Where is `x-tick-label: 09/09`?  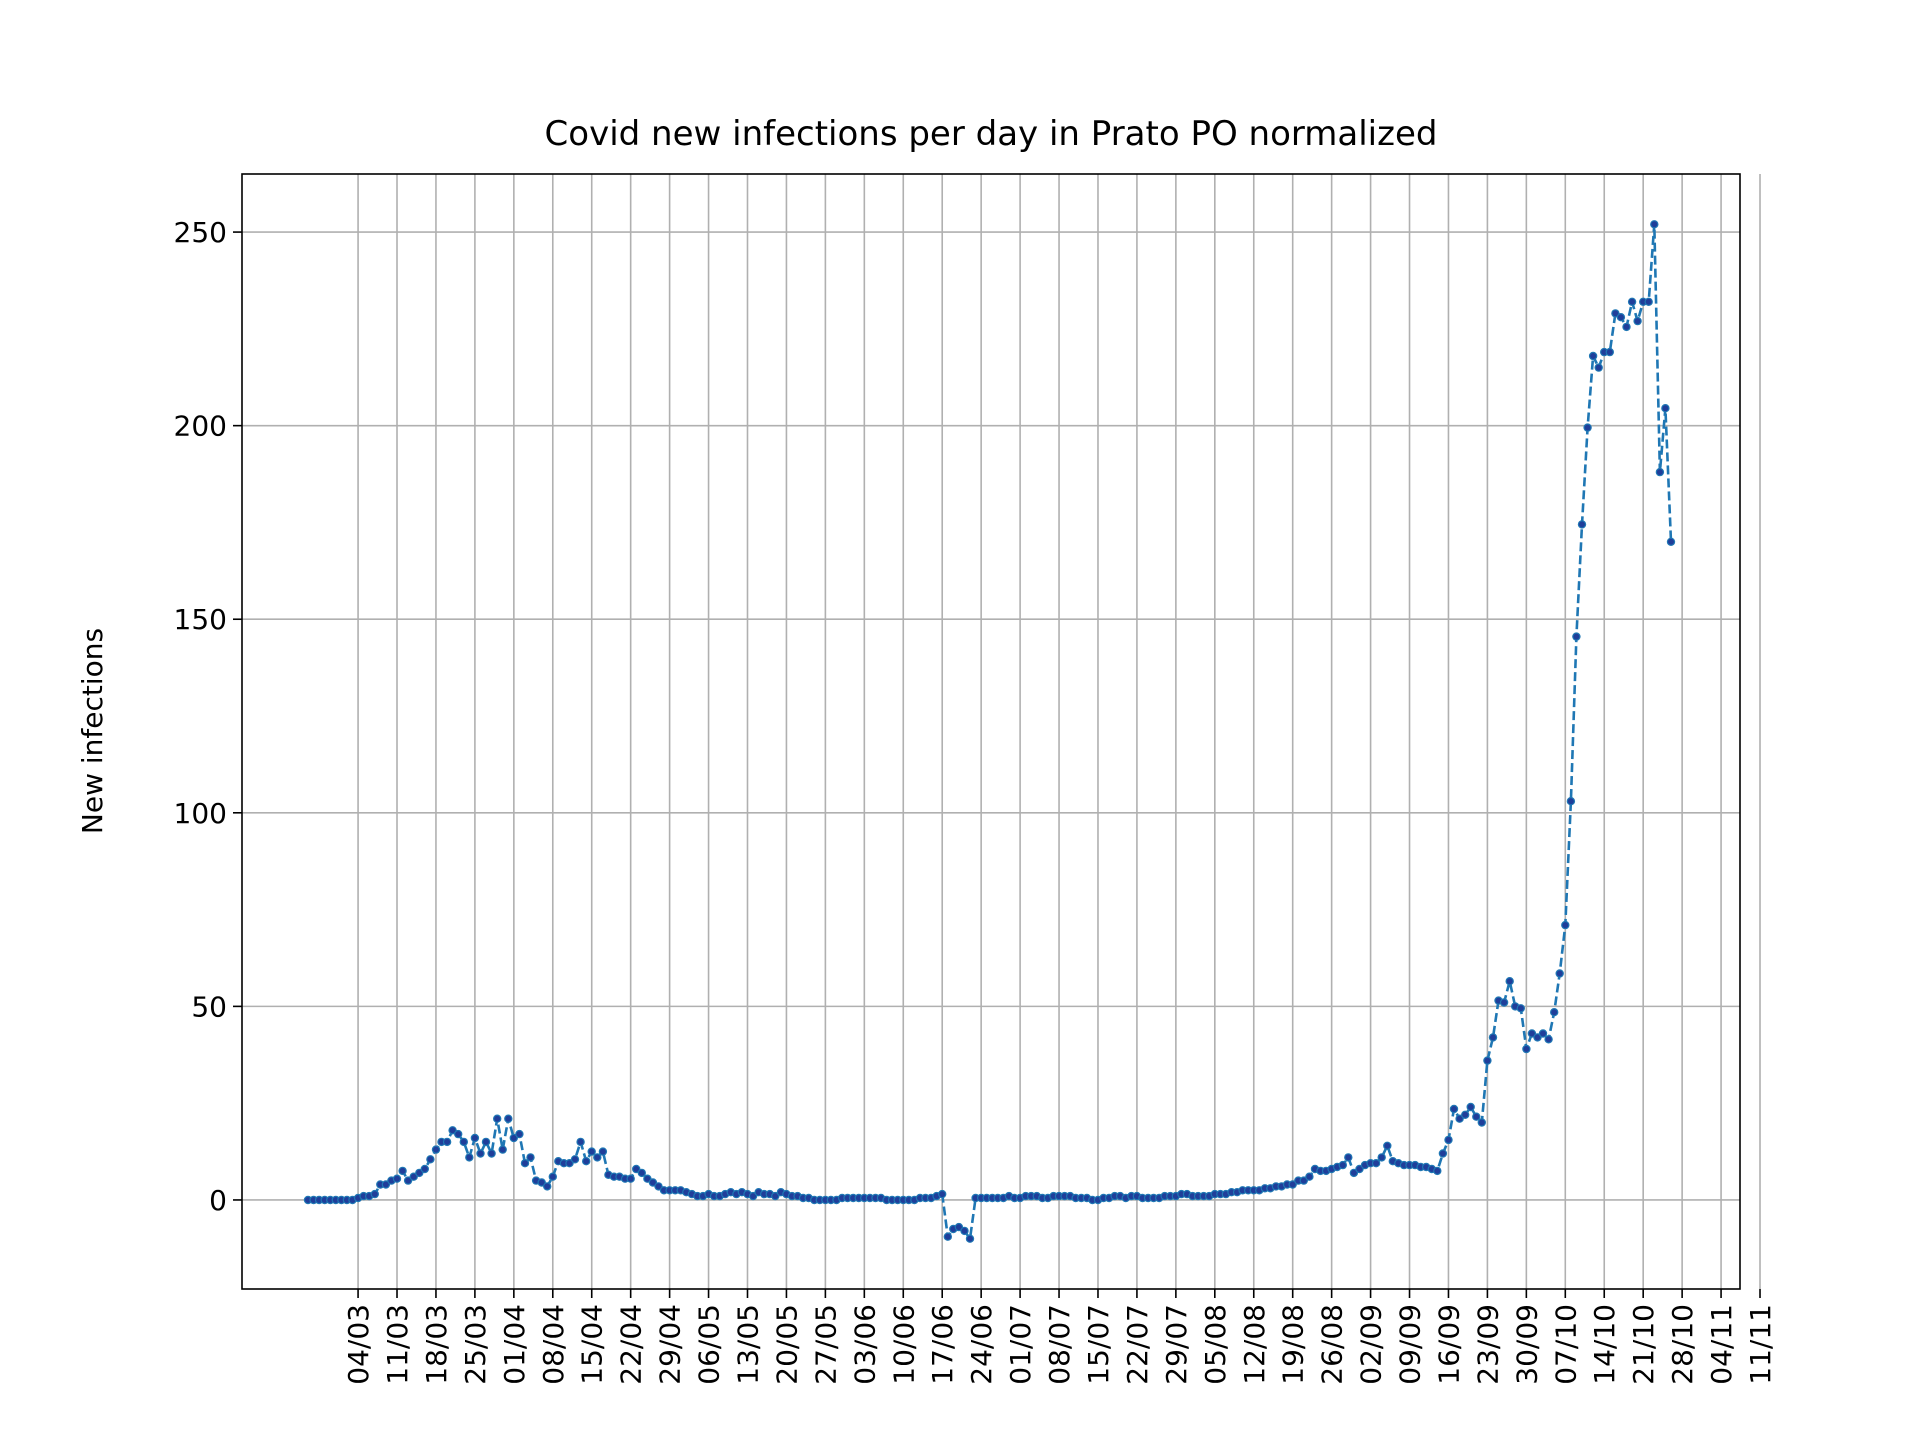
x-tick-label: 09/09 is located at coordinates (1410, 1344).